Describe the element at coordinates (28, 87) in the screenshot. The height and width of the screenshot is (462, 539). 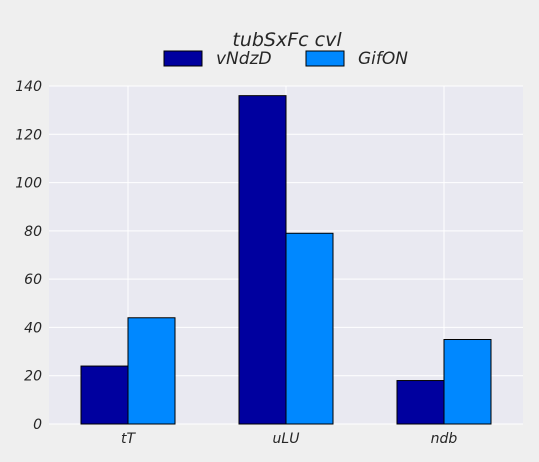
I see `y-tick-label: 140` at that location.